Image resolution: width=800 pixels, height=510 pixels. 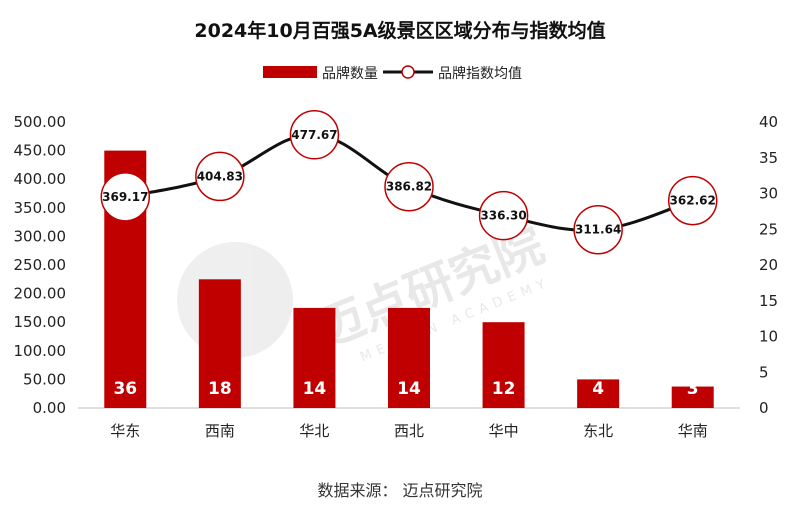 I want to click on y-right-tick-label: 5, so click(x=764, y=372).